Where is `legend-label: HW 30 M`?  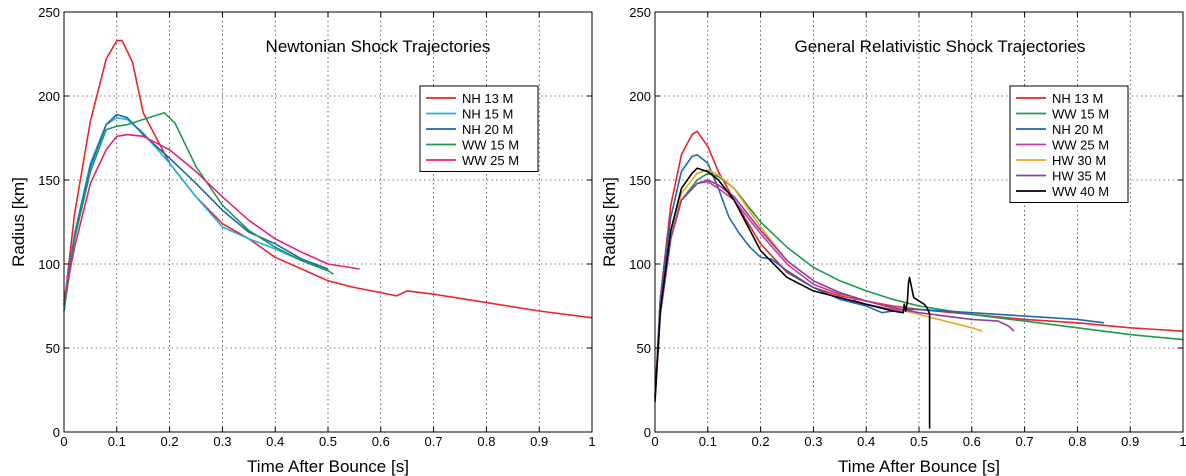
legend-label: HW 30 M is located at coordinates (1079, 160).